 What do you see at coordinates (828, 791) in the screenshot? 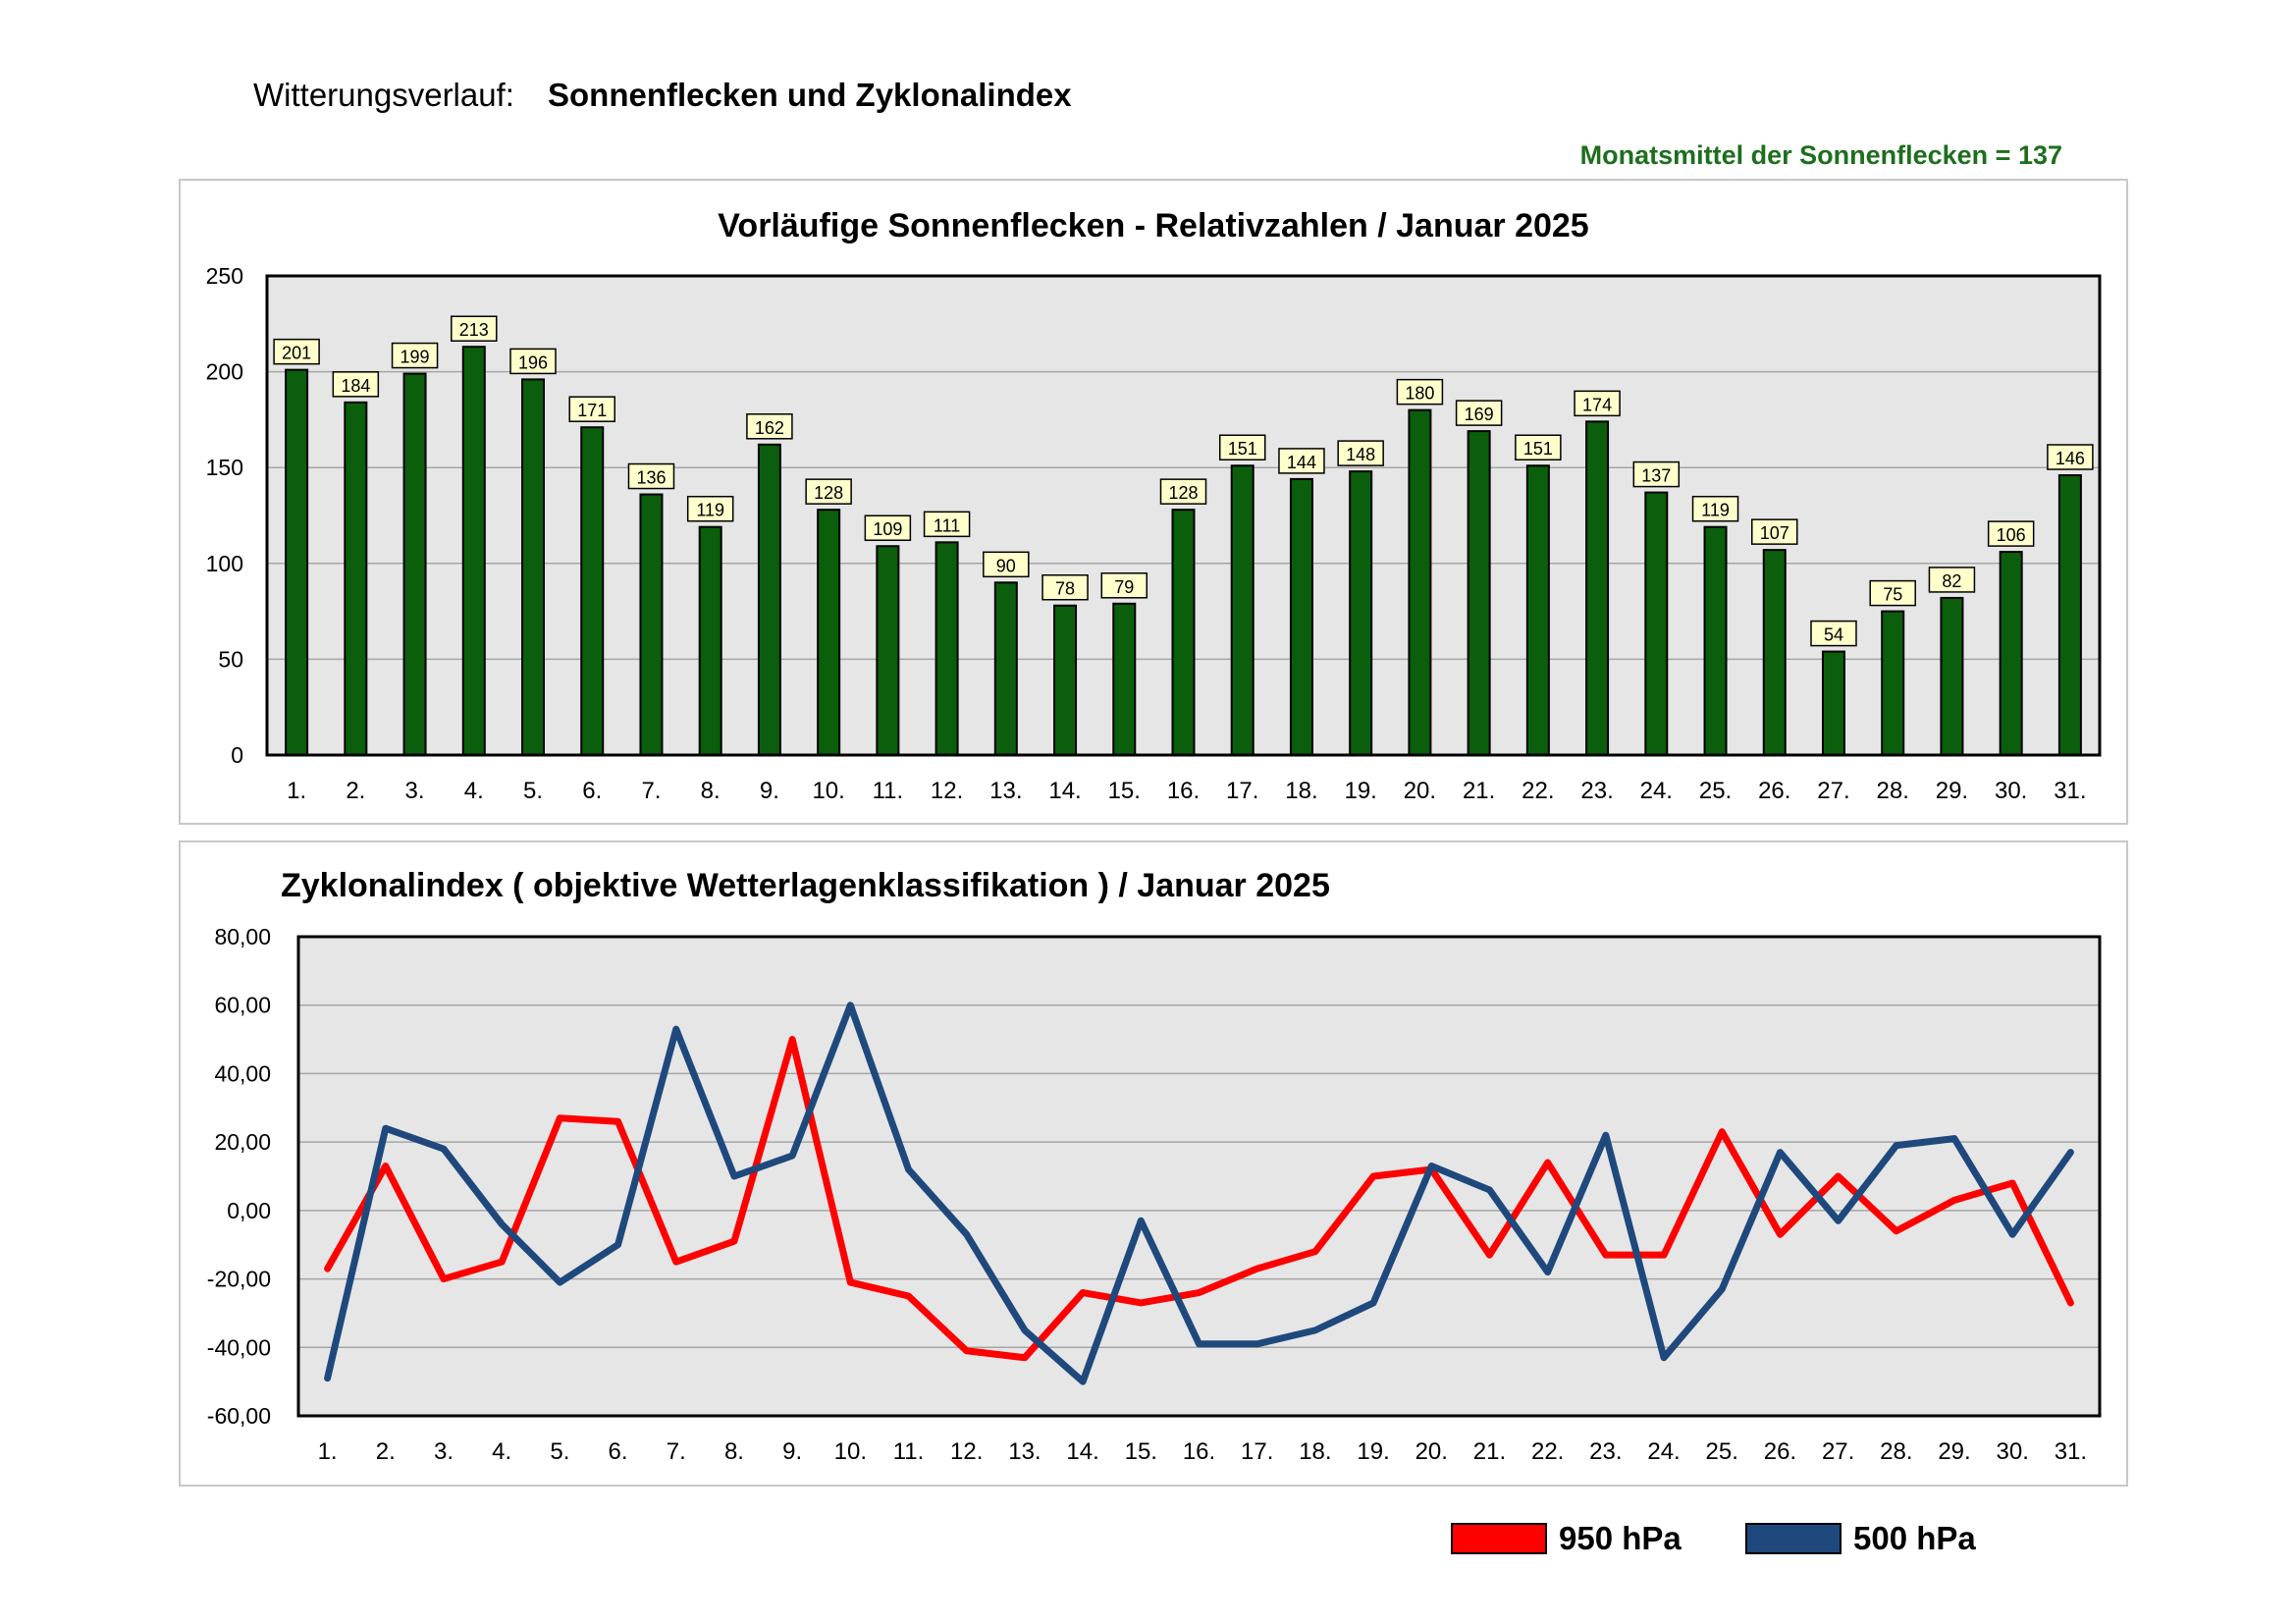
I see `x-tick-label: 10.` at bounding box center [828, 791].